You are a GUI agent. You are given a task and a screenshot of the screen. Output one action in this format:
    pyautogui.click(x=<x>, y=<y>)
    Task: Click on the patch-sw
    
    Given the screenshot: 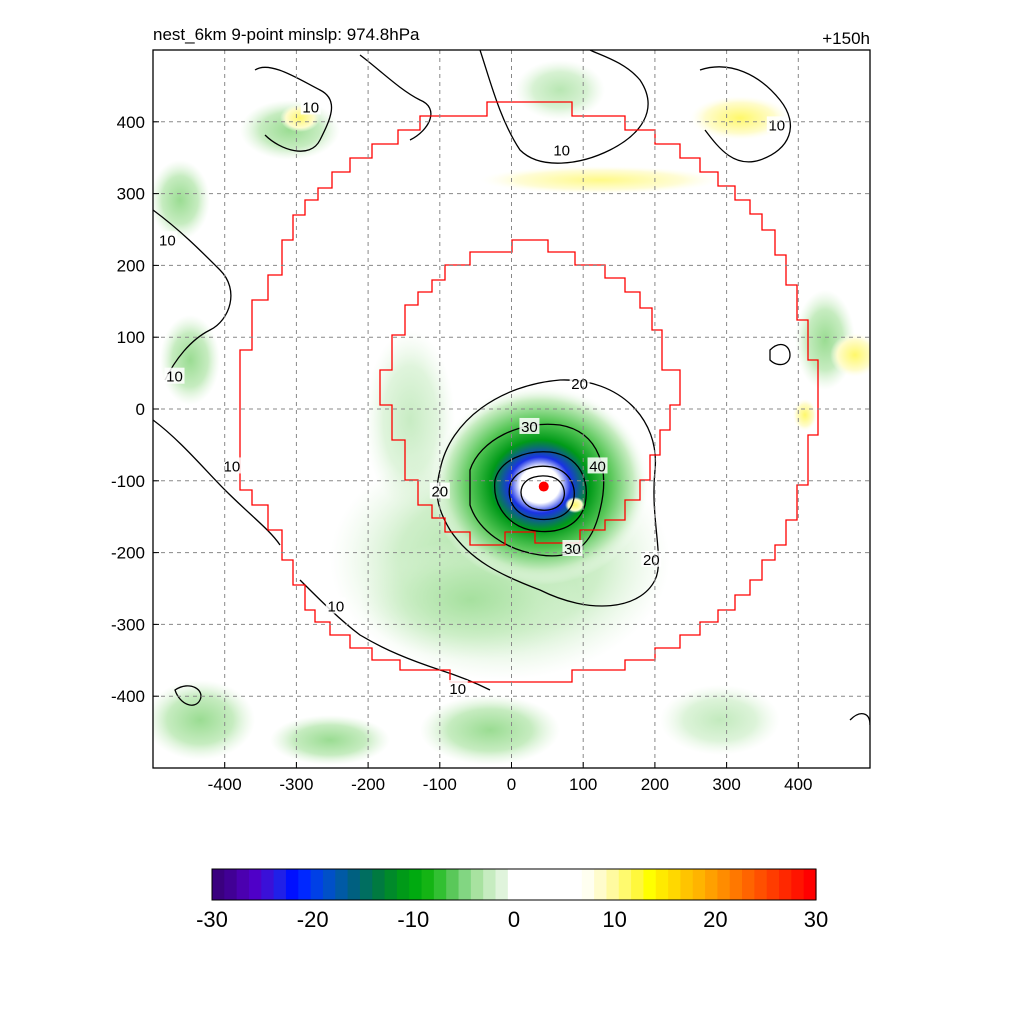 What is the action you would take?
    pyautogui.click(x=204, y=720)
    